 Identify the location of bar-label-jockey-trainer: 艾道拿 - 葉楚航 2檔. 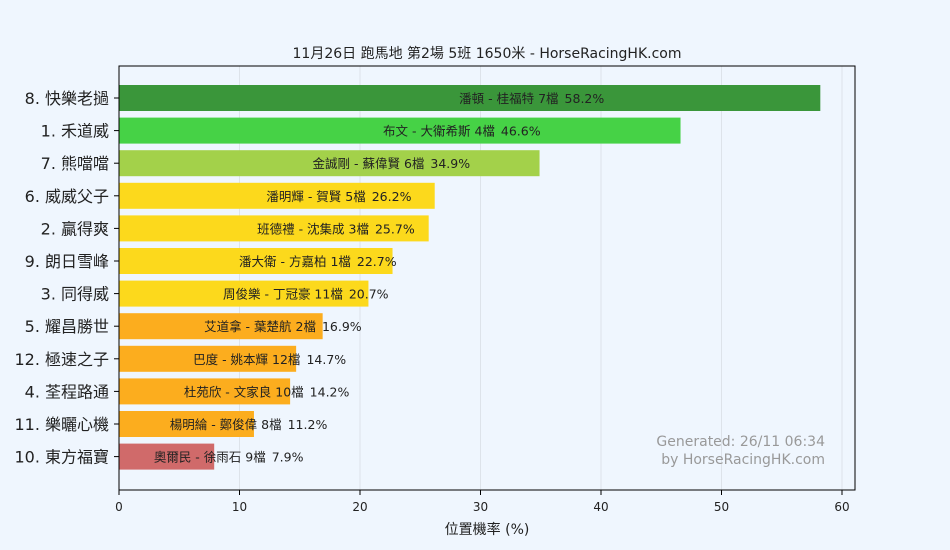
(260, 326).